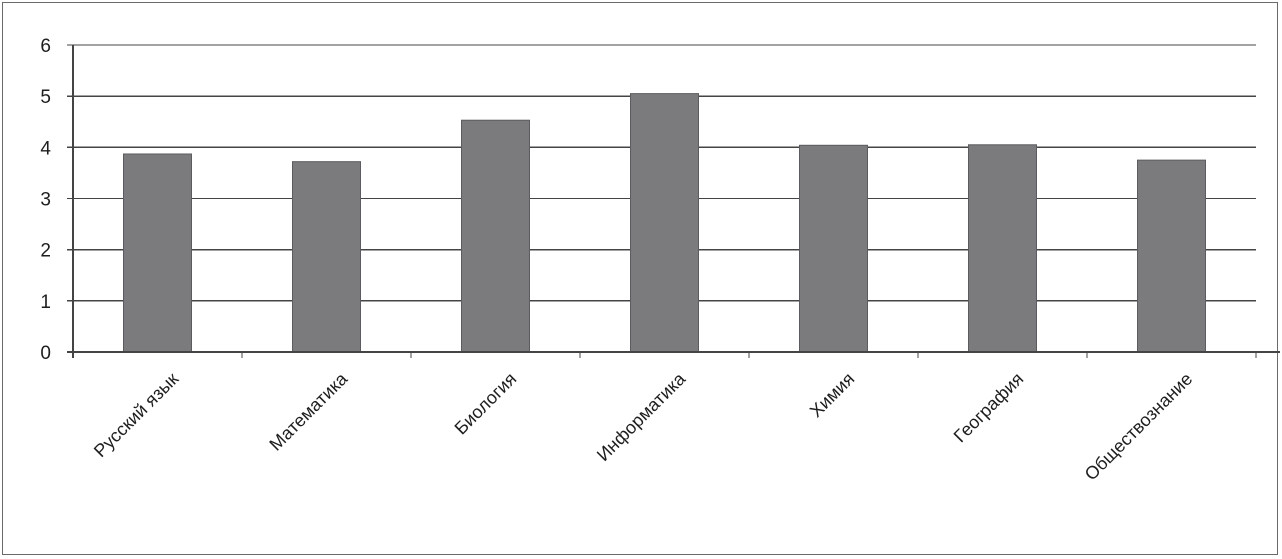  I want to click on y-tick-label-0: 0, so click(45, 353).